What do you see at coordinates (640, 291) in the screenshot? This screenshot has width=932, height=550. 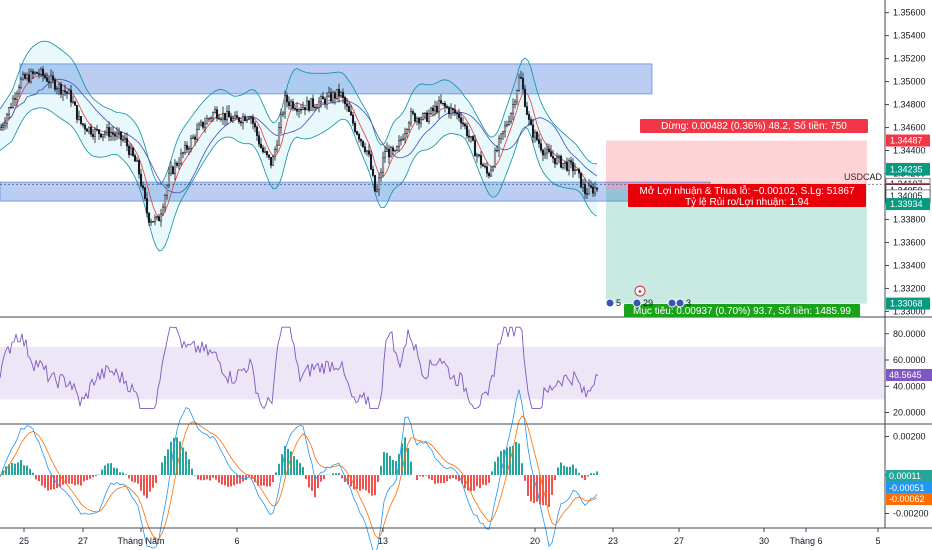 I see `canada-flag-icon` at bounding box center [640, 291].